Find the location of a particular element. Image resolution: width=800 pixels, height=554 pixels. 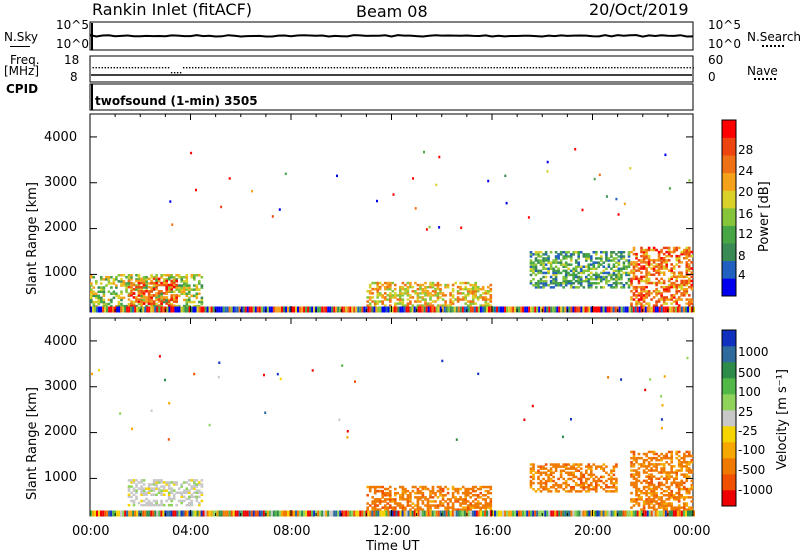

xtick-1600: 16:00 is located at coordinates (493, 531).